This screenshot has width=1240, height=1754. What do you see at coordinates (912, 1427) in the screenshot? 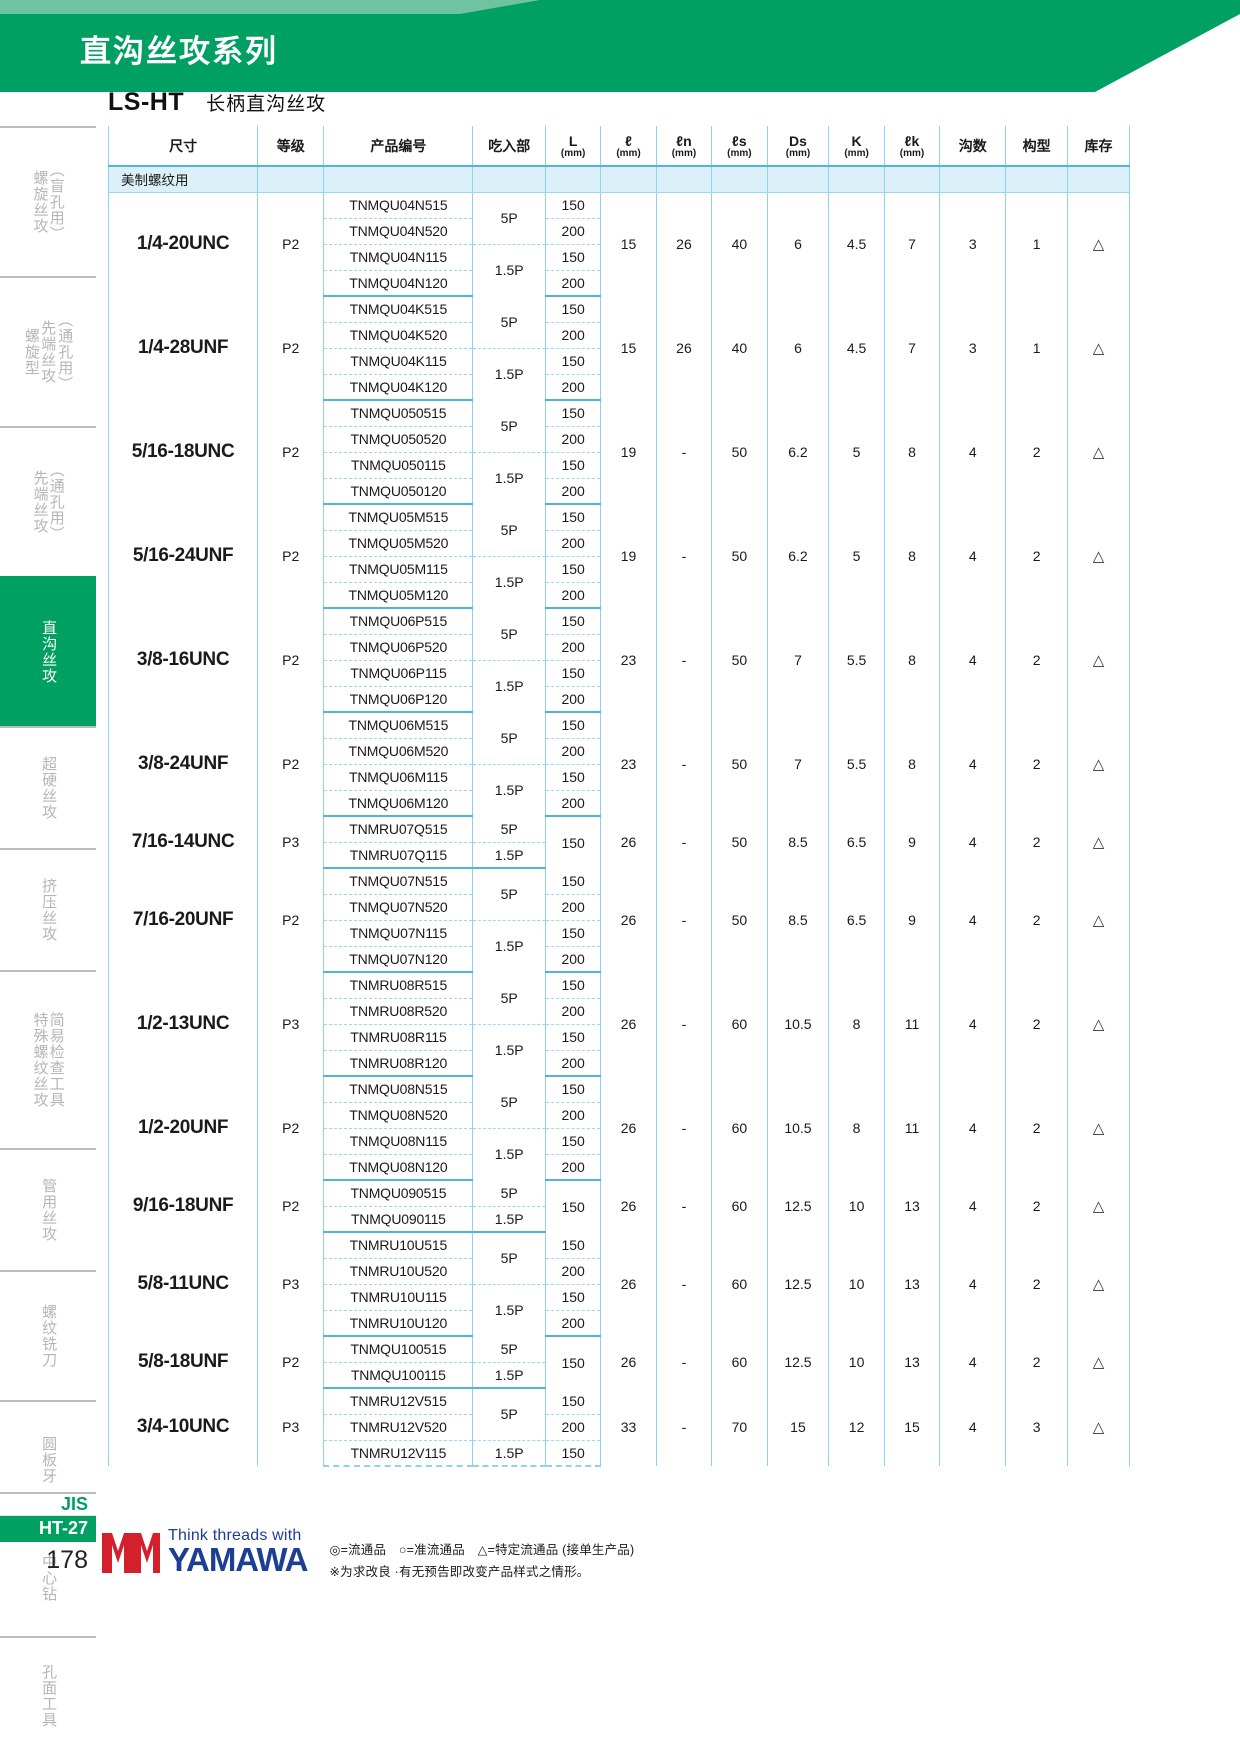
I see `cell-lk: 15` at bounding box center [912, 1427].